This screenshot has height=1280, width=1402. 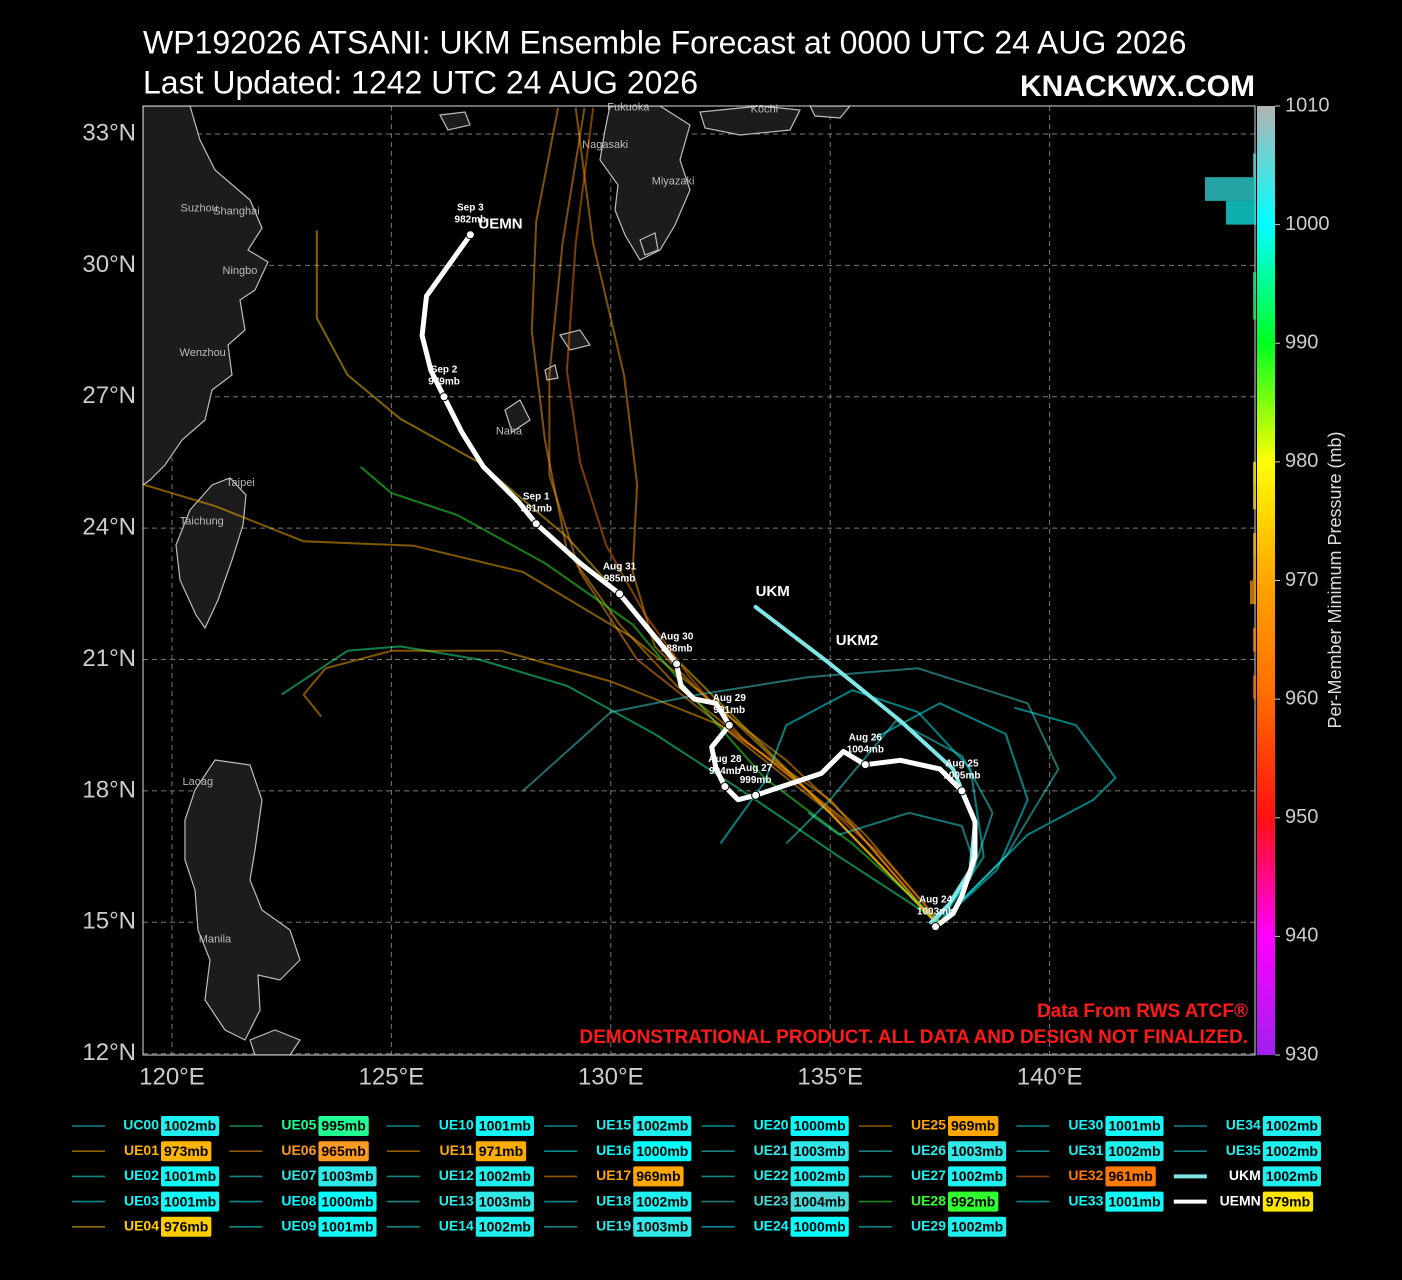 What do you see at coordinates (236, 211) in the screenshot?
I see `city-label: Shanghai` at bounding box center [236, 211].